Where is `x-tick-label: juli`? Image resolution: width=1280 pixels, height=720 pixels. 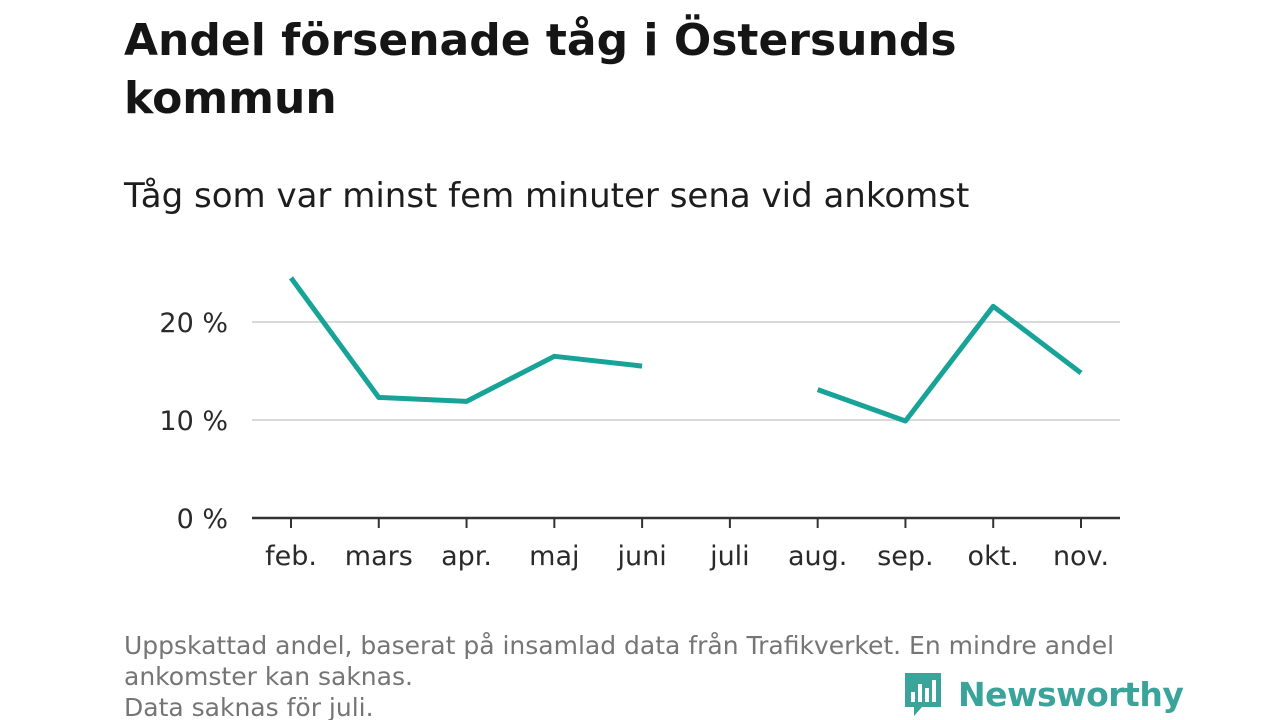
x-tick-label: juli is located at coordinates (729, 556).